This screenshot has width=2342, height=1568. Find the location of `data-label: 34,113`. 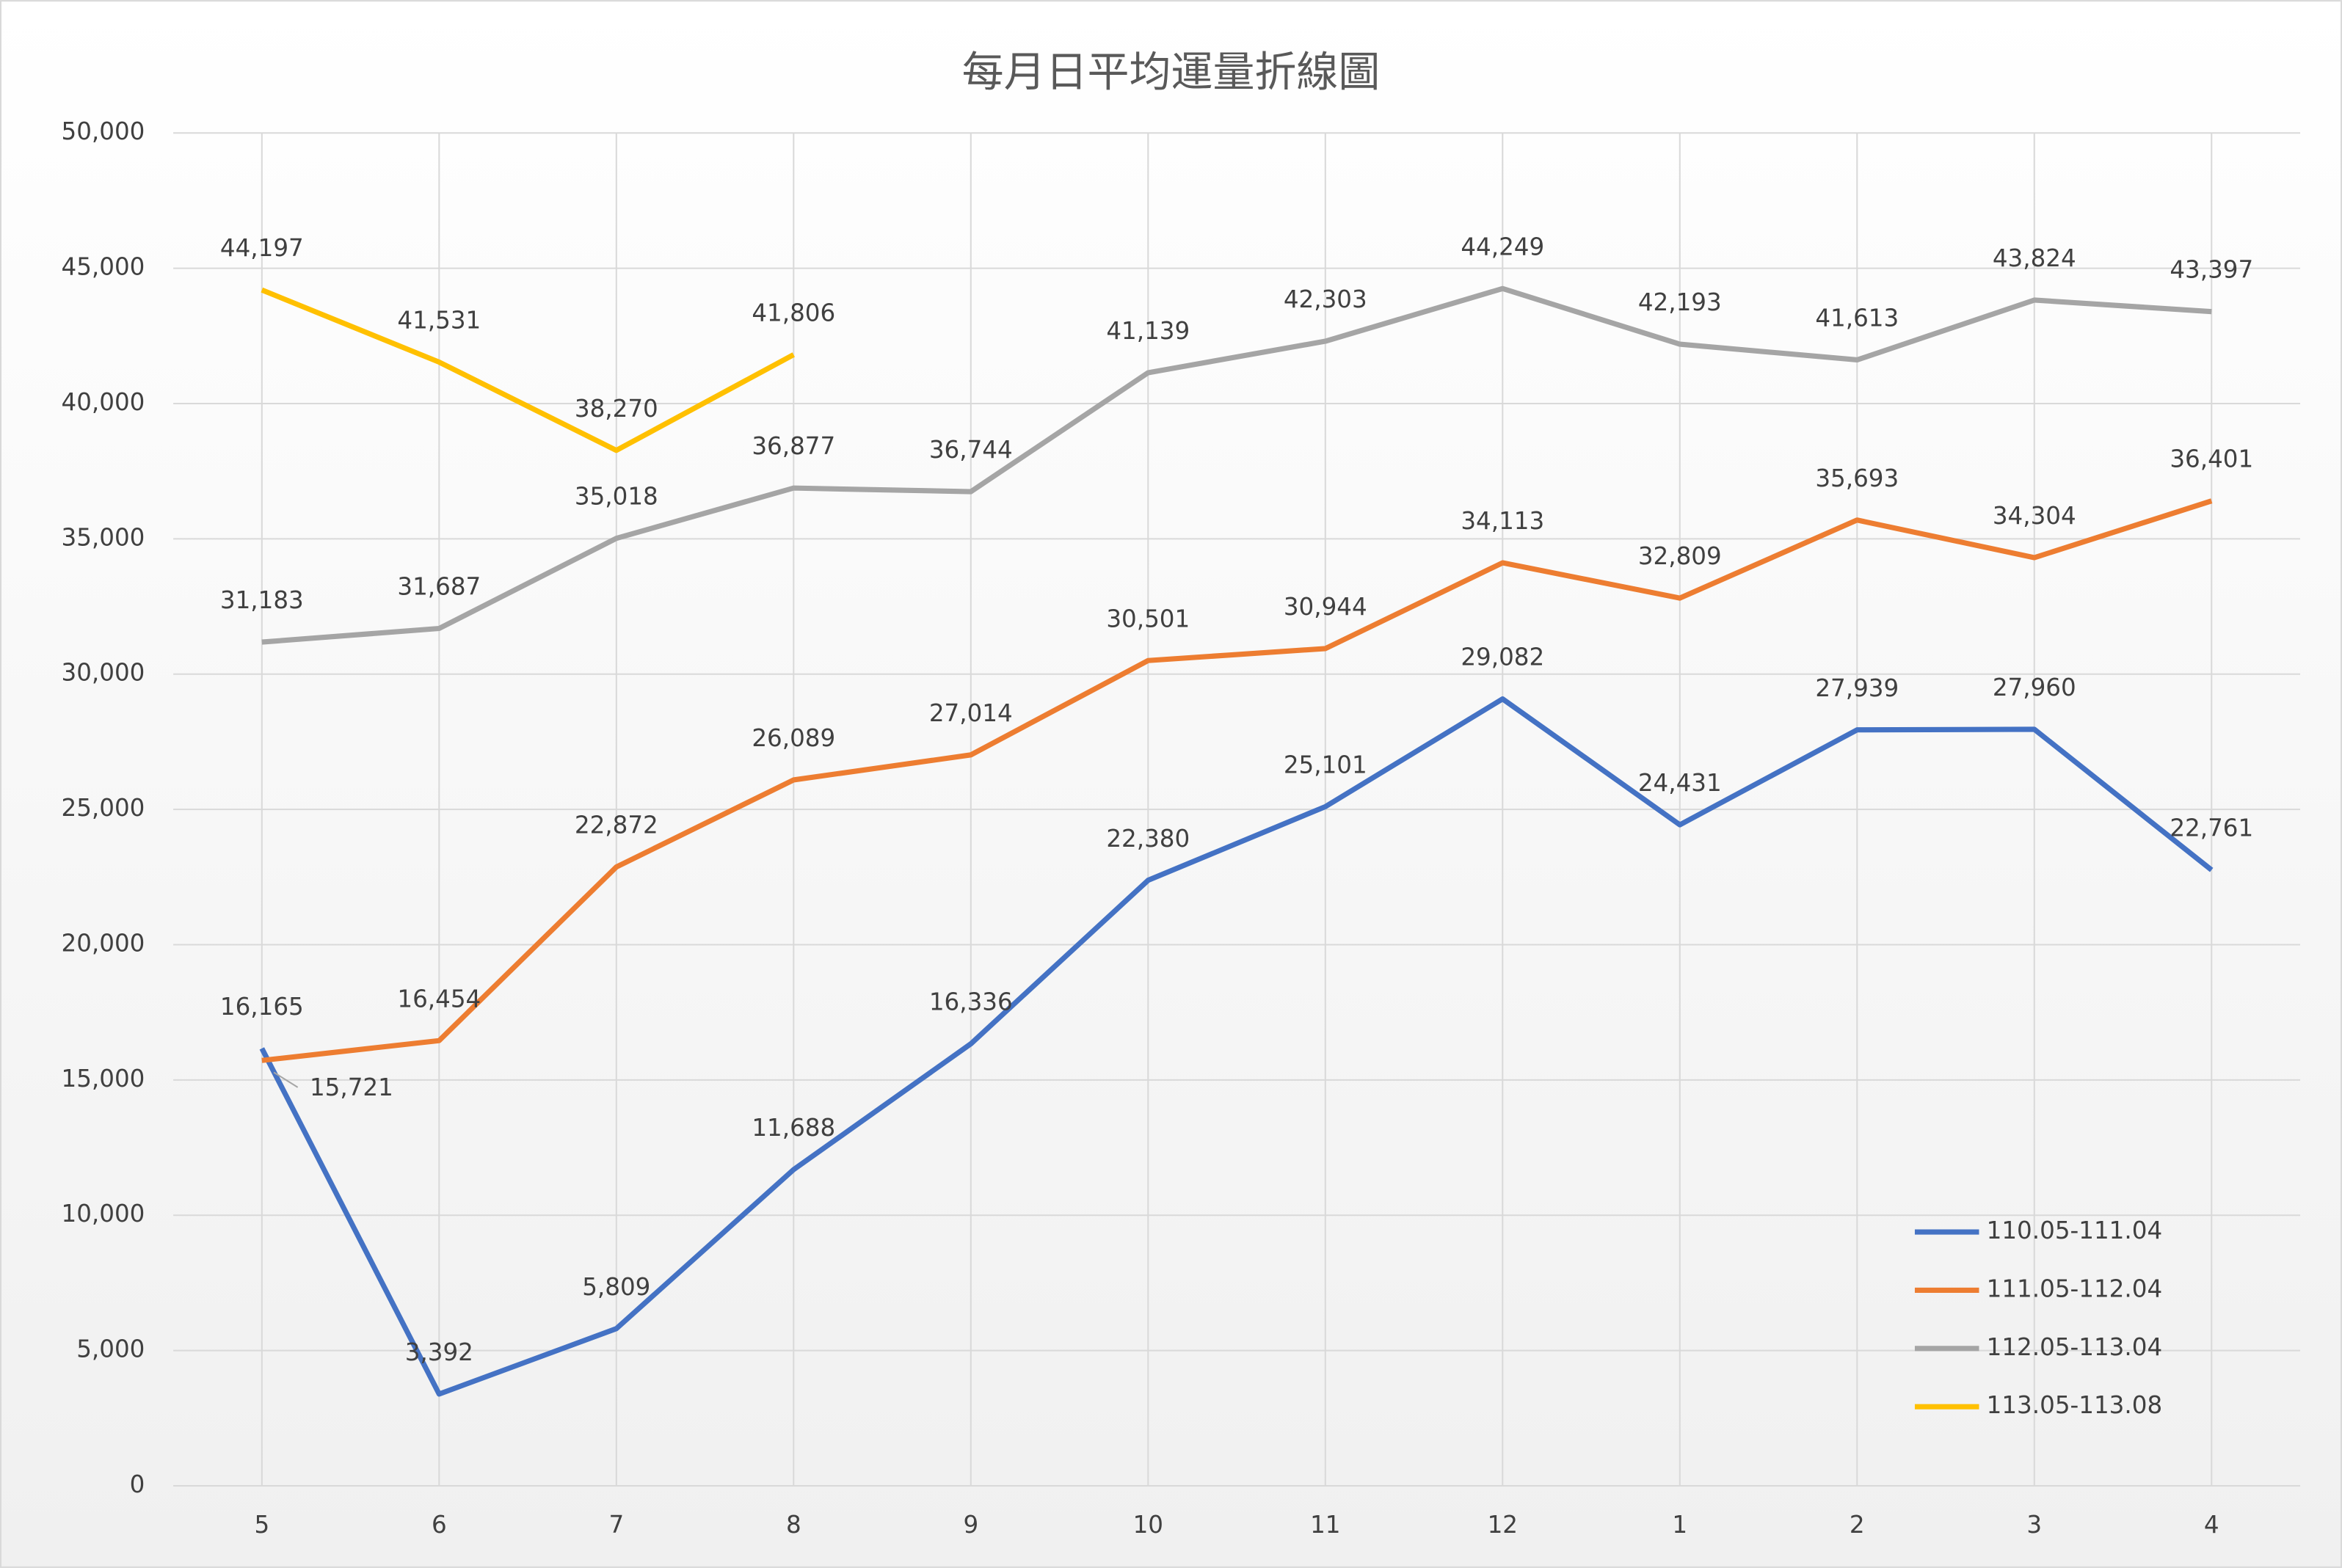

data-label: 34,113 is located at coordinates (1503, 521).